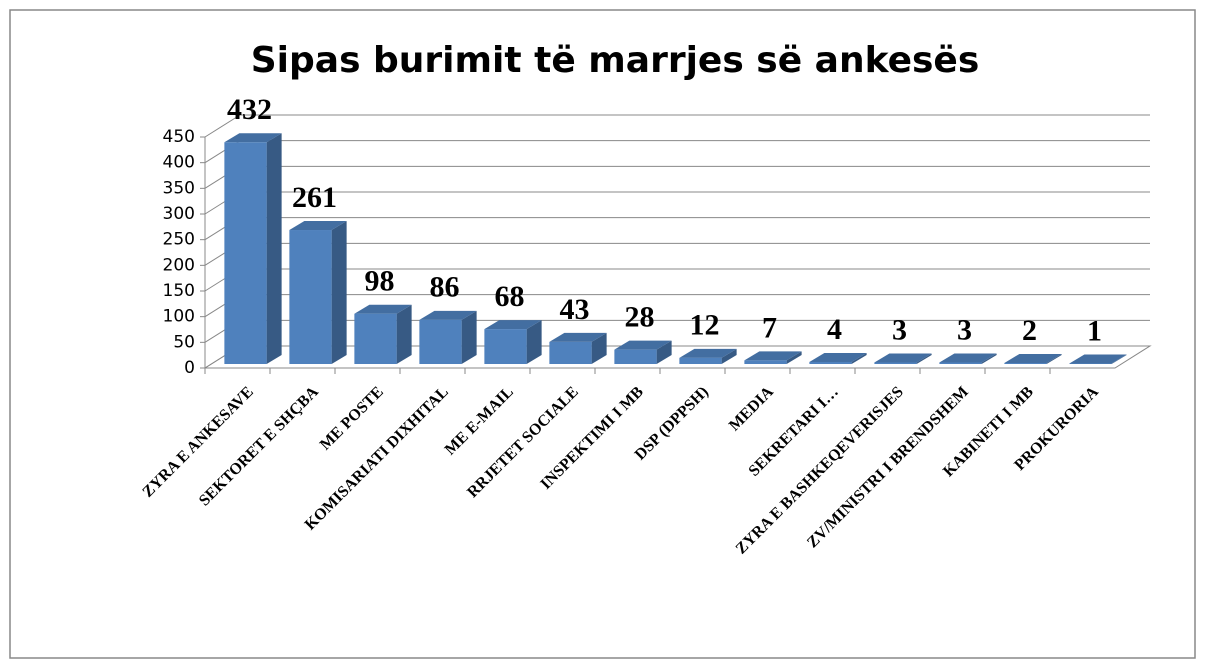 The image size is (1206, 670). What do you see at coordinates (179, 188) in the screenshot?
I see `y-tick-label: 350` at bounding box center [179, 188].